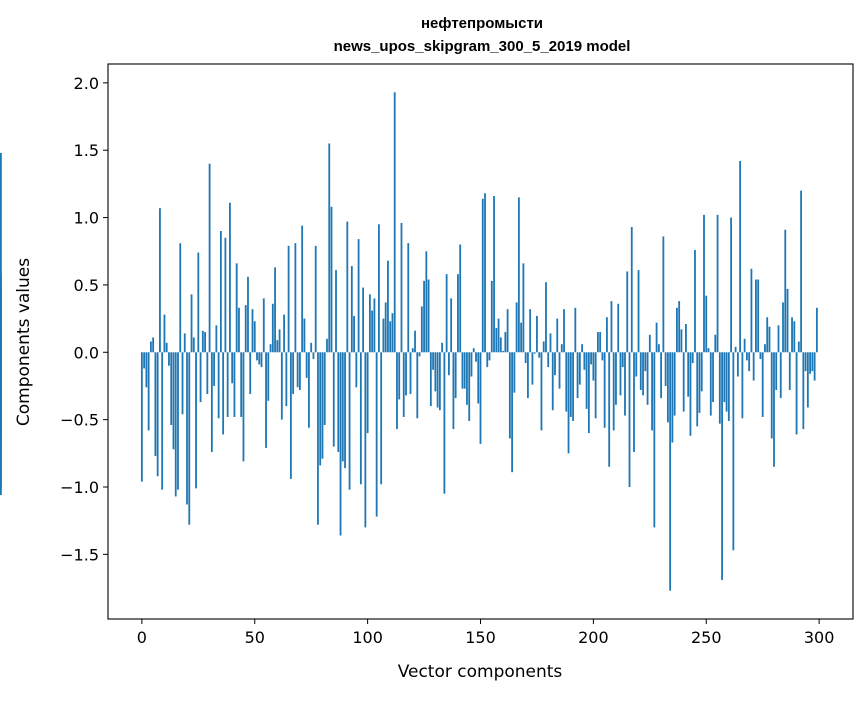  I want to click on chart-title: нефтепромысти, so click(482, 23).